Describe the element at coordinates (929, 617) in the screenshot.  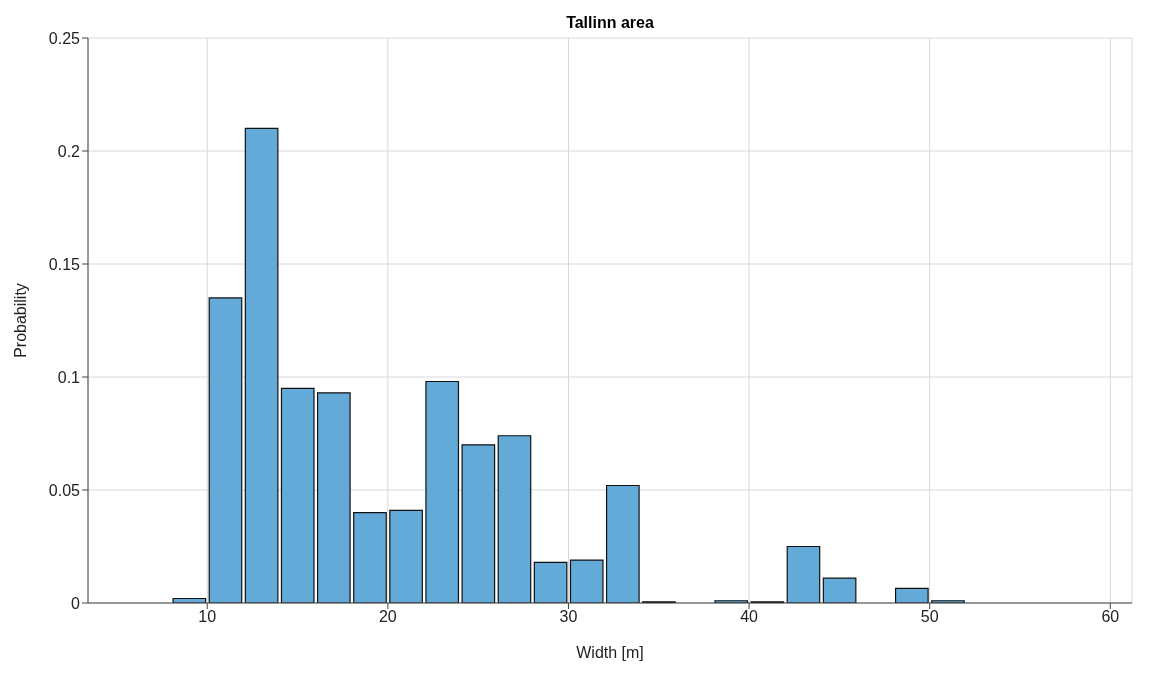
I see `x-tick-label: 50` at that location.